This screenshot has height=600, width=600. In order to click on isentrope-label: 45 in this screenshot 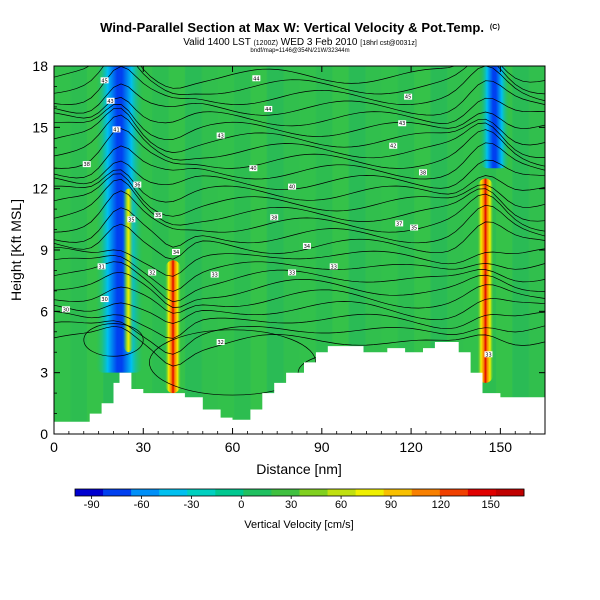, I will do `click(408, 98)`.